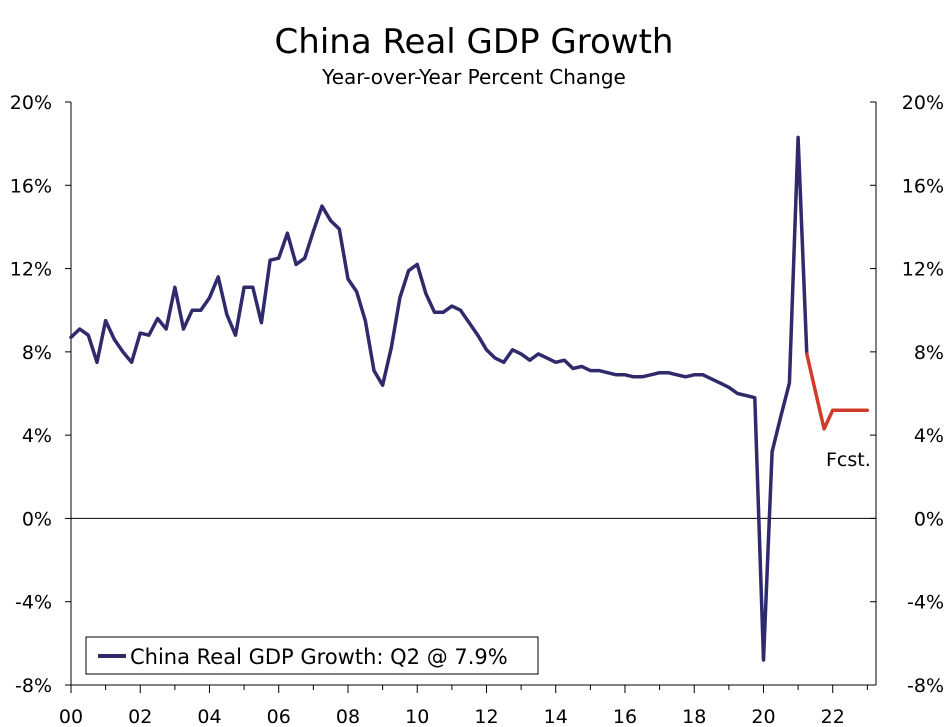 This screenshot has width=948, height=727. What do you see at coordinates (348, 716) in the screenshot?
I see `x-tick-label: 08` at bounding box center [348, 716].